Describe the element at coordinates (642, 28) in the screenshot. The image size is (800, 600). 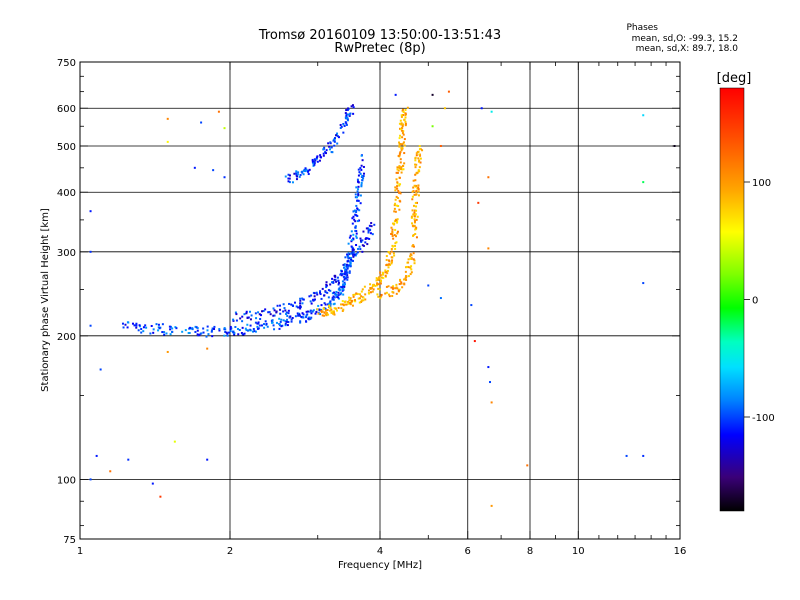
I see `phases-heading: Phases` at that location.